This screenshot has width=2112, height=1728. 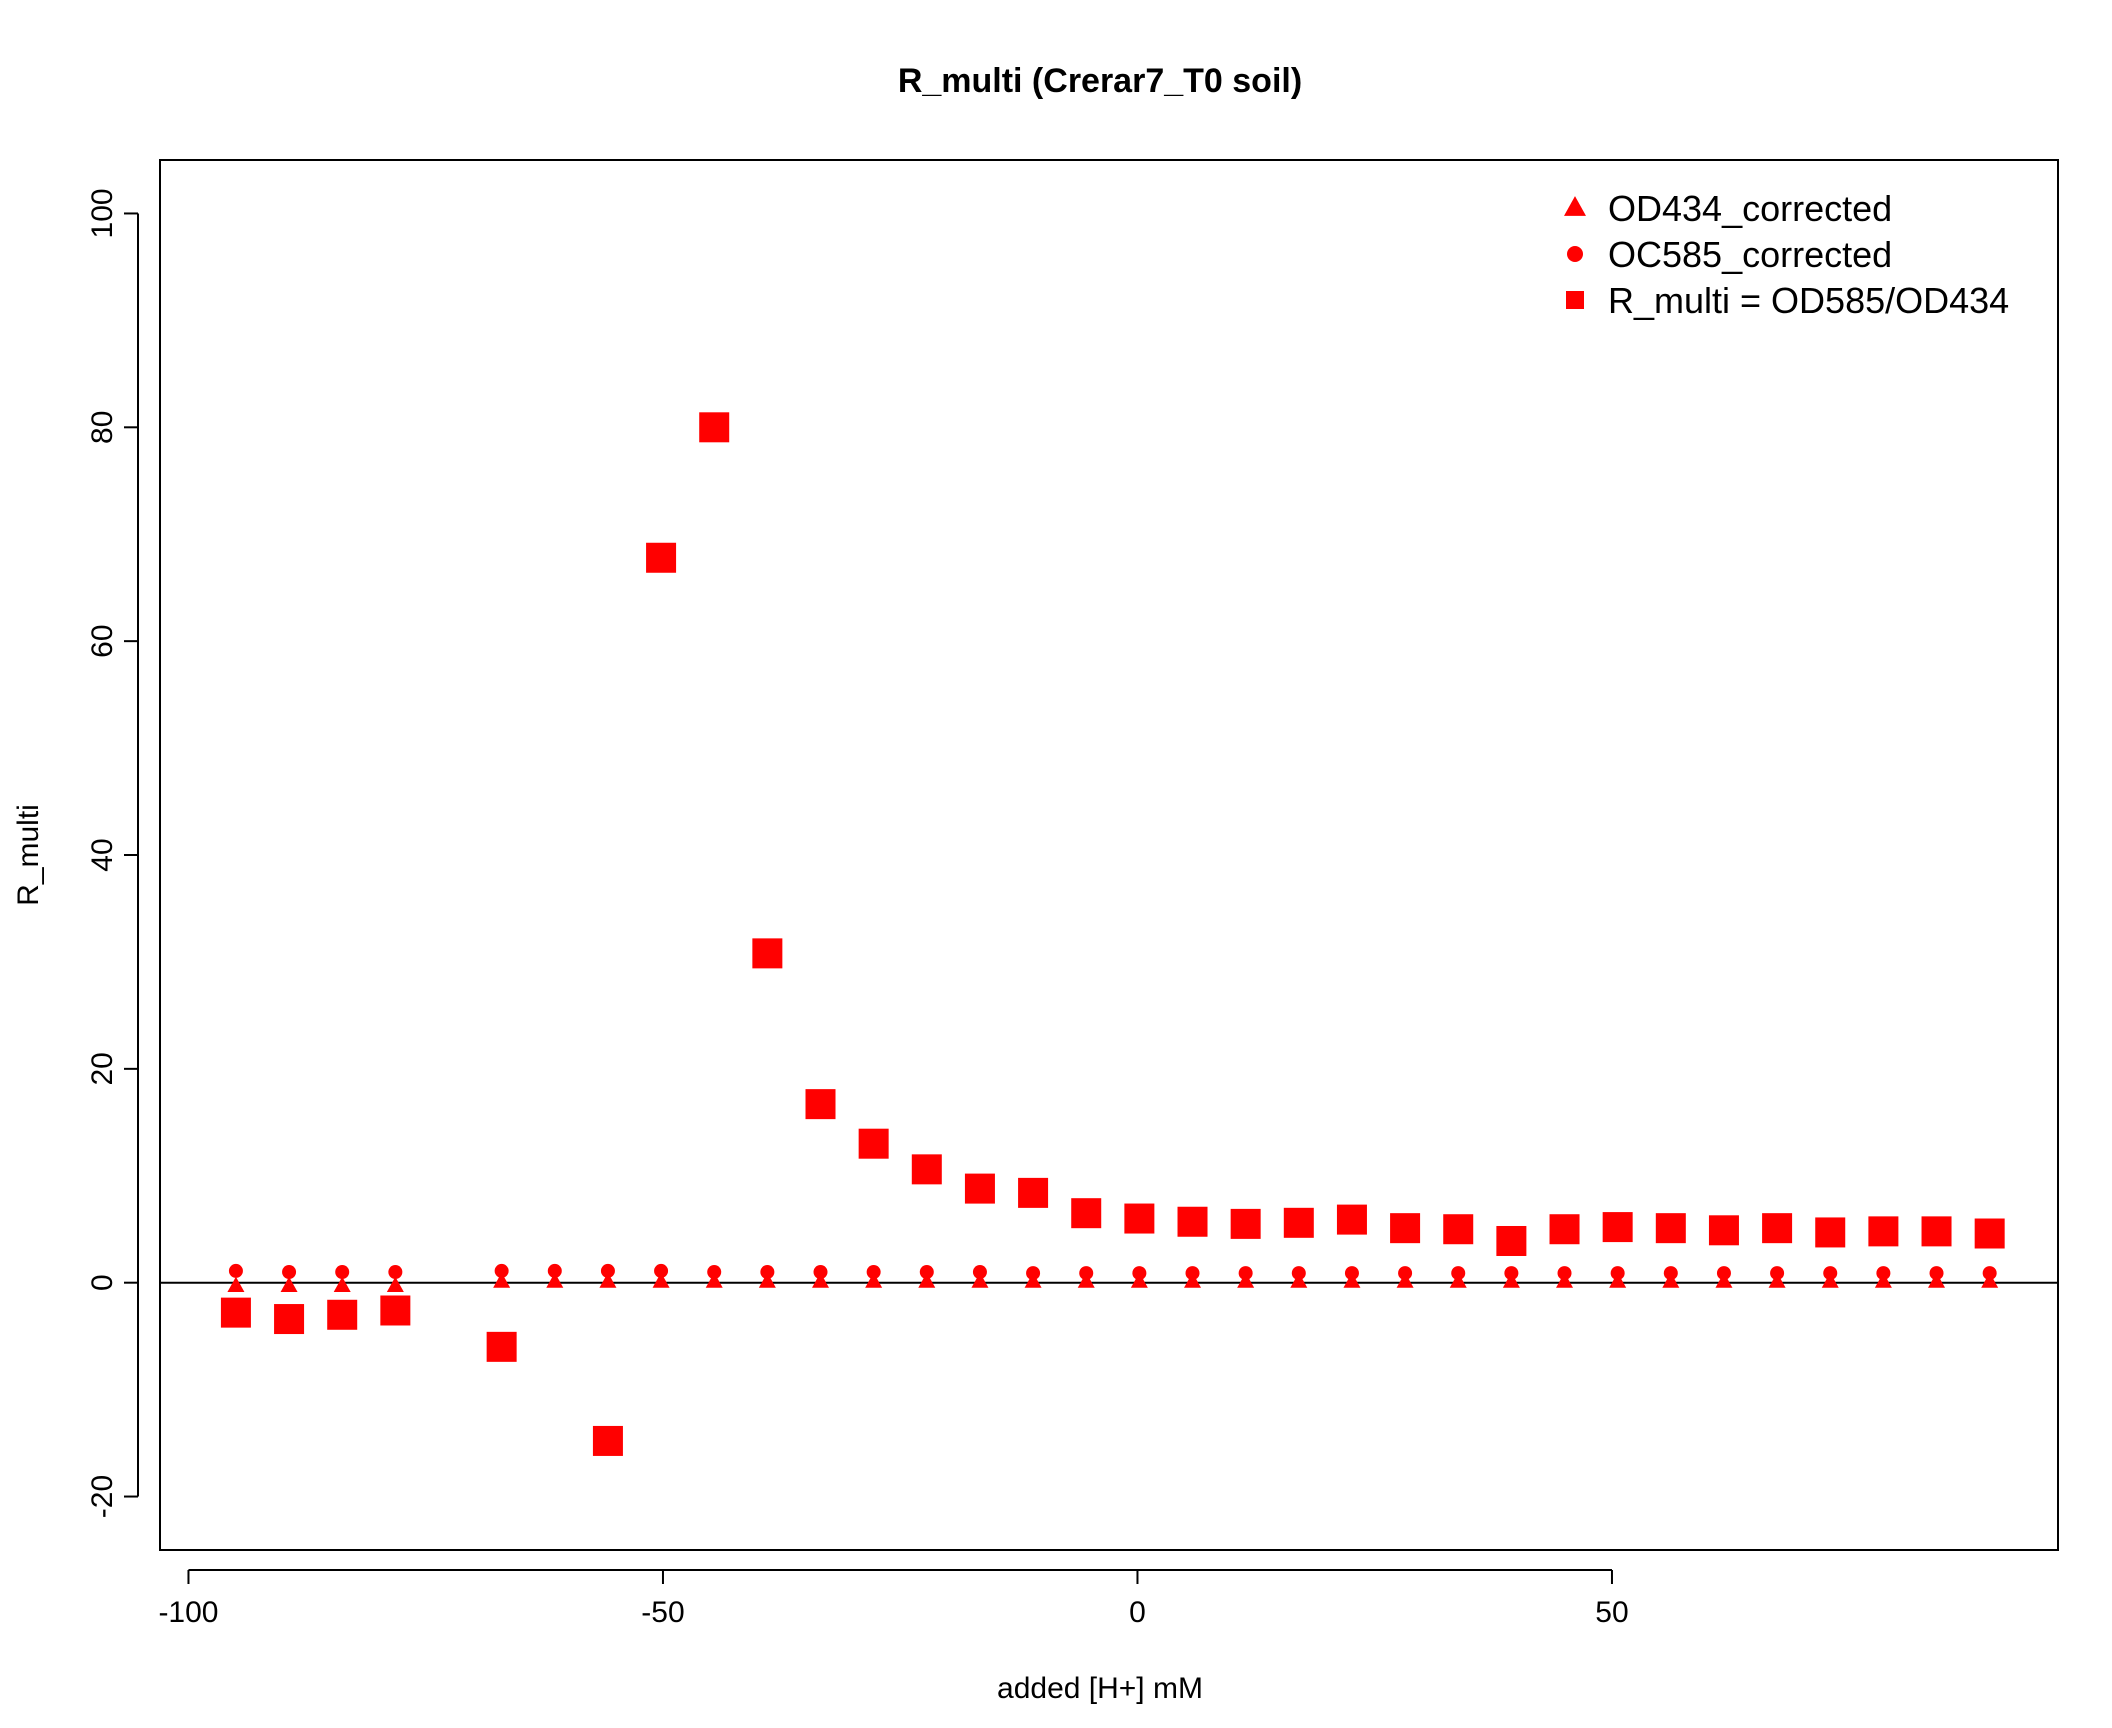 What do you see at coordinates (1137, 1612) in the screenshot?
I see `x-tick-label: 0` at bounding box center [1137, 1612].